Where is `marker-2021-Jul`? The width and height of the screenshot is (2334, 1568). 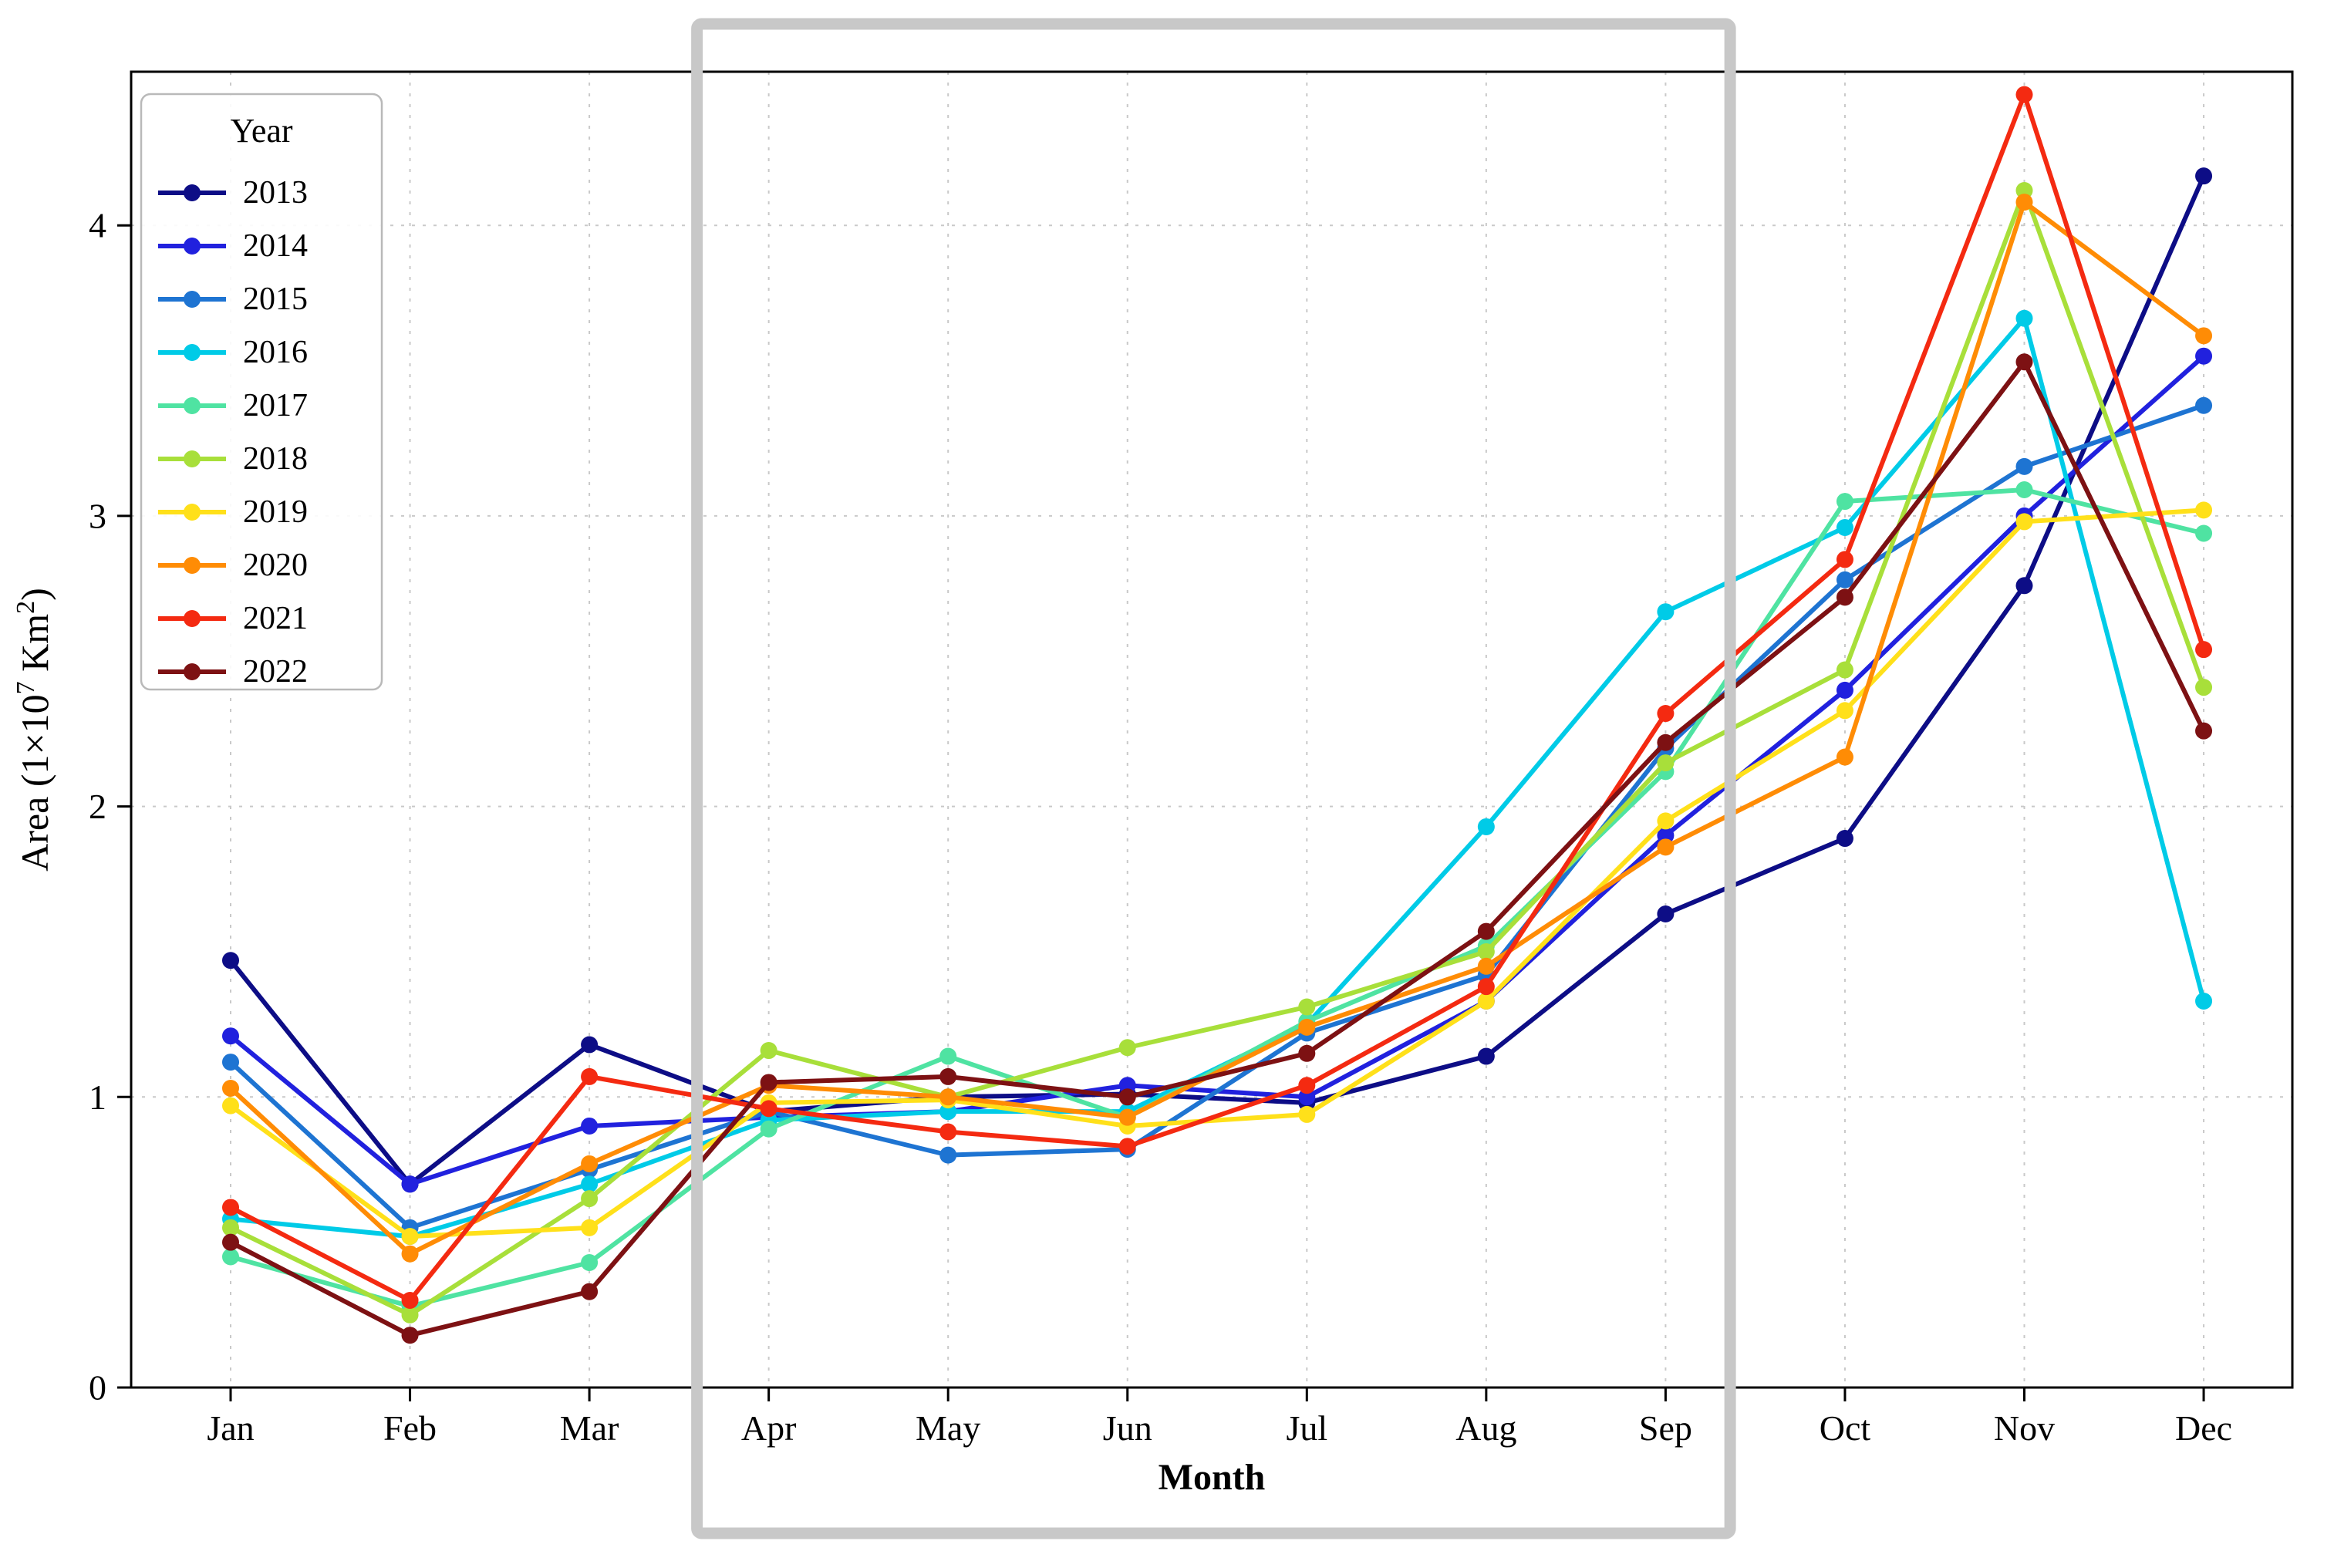
marker-2021-Jul is located at coordinates (1307, 1086).